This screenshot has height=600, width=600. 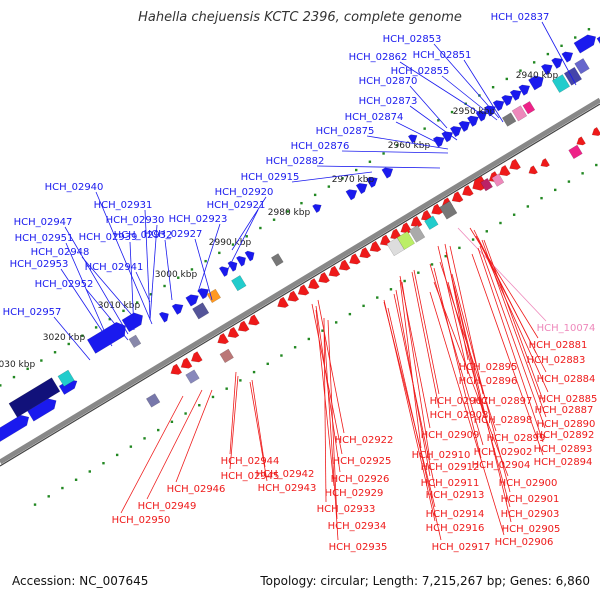 I want to click on upper-gene-label: HCH_02947, so click(x=43, y=222).